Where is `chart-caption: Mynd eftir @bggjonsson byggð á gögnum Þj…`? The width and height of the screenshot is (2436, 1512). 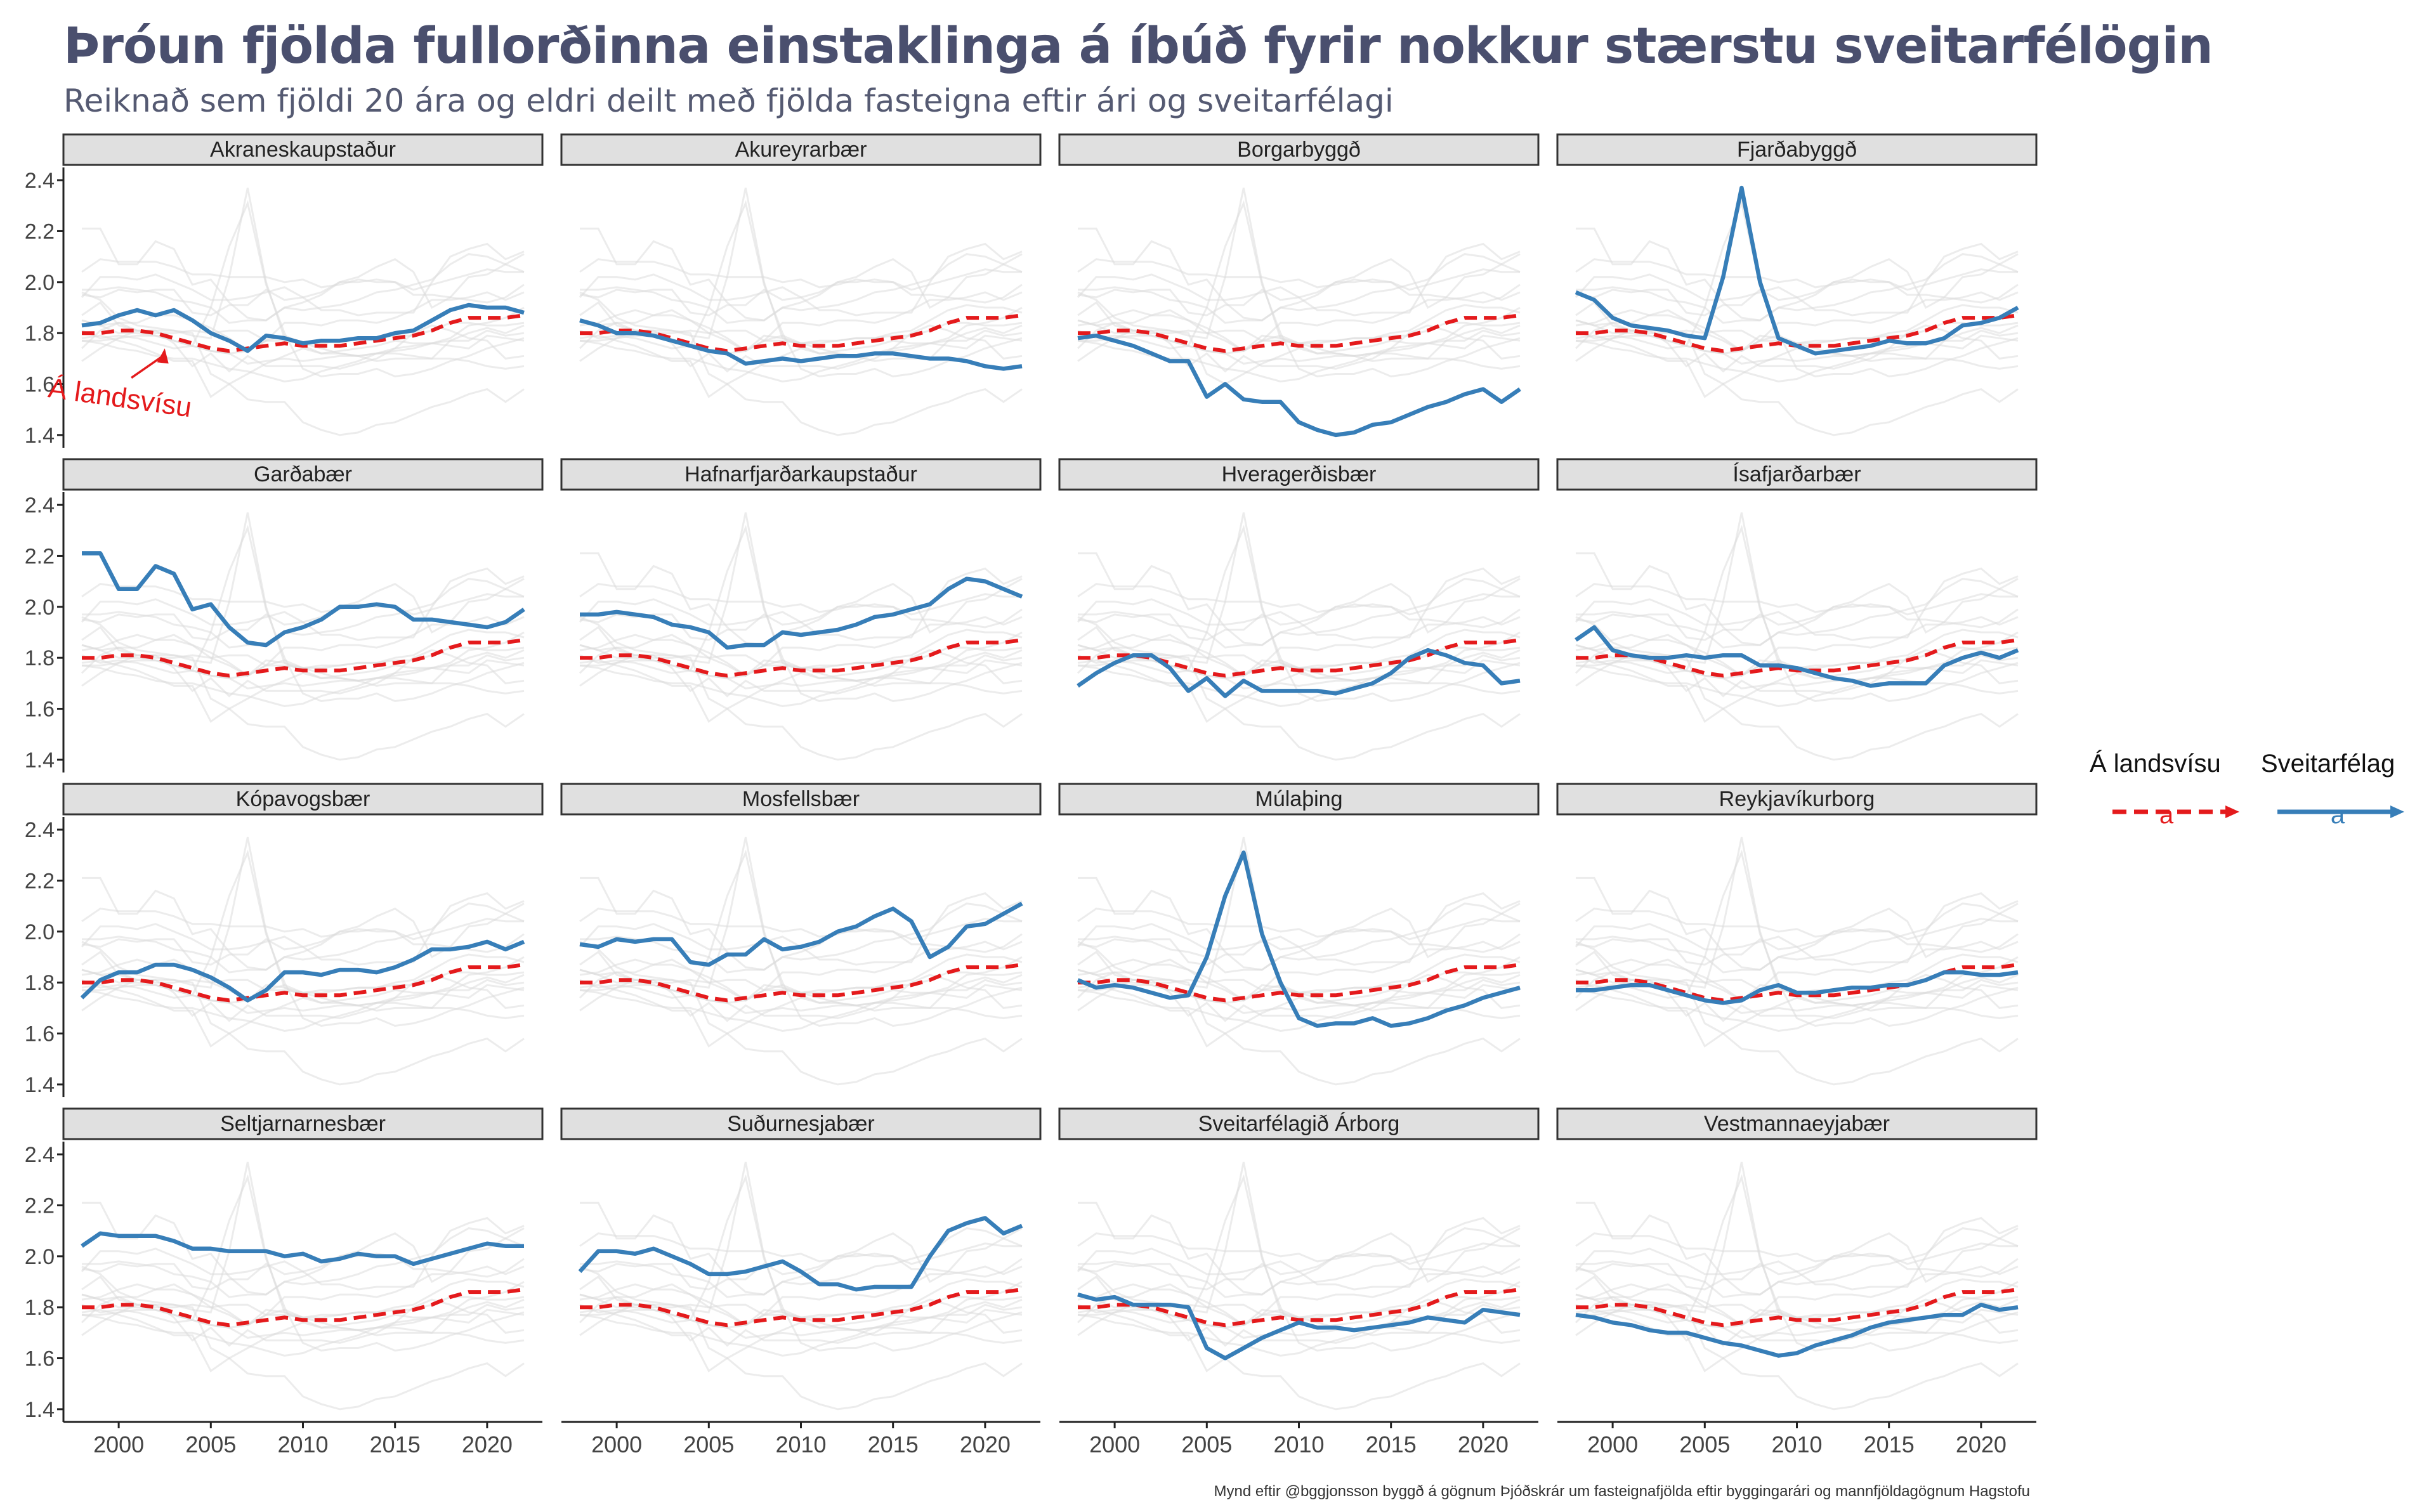 chart-caption: Mynd eftir @bggjonsson byggð á gögnum Þj… is located at coordinates (1622, 1492).